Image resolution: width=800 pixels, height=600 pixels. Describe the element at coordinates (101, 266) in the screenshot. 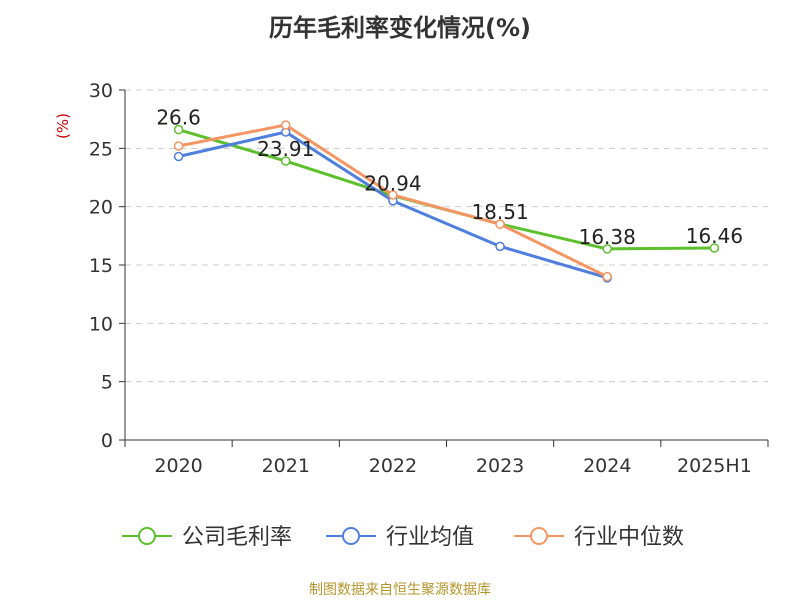

I see `y-tick-label: 15` at that location.